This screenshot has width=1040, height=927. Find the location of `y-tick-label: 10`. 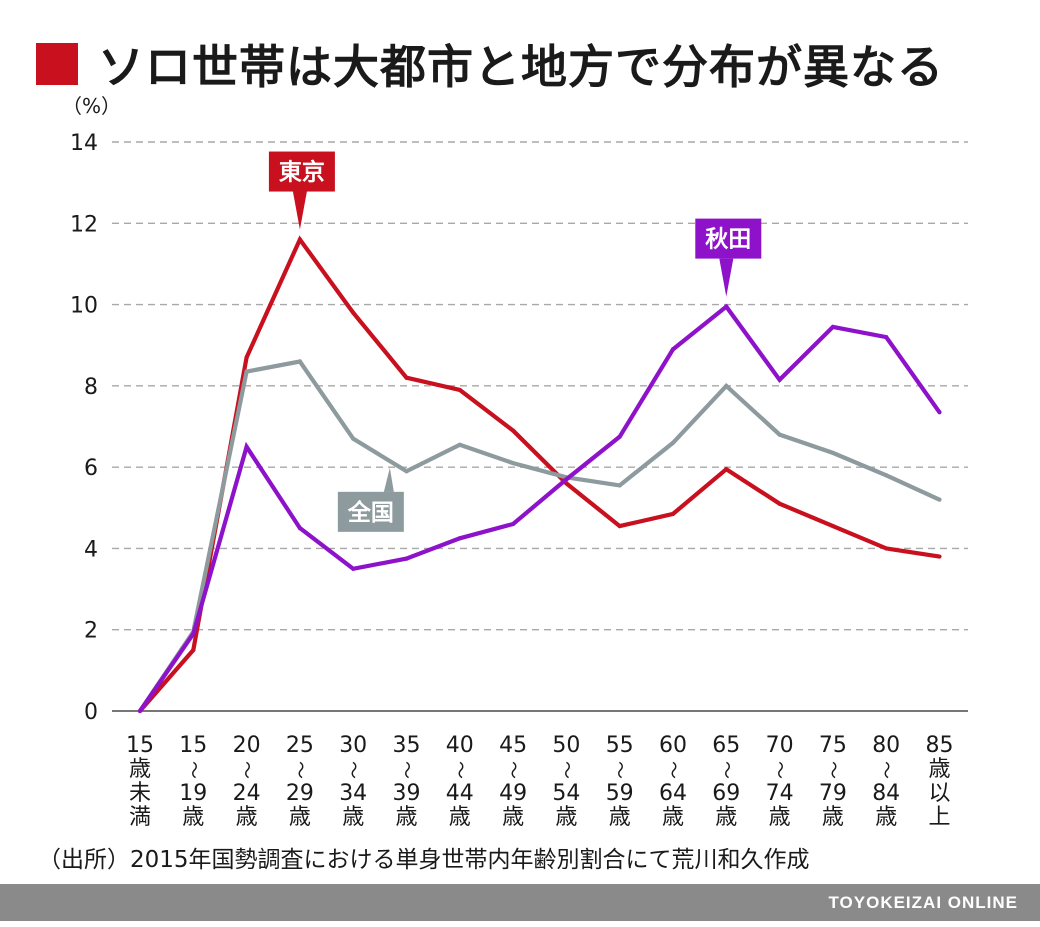

y-tick-label: 10 is located at coordinates (84, 306).